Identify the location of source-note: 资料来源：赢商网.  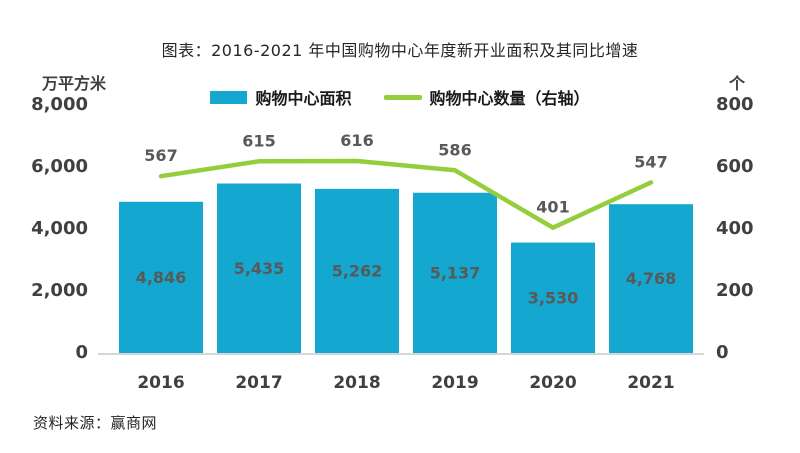
(95, 423).